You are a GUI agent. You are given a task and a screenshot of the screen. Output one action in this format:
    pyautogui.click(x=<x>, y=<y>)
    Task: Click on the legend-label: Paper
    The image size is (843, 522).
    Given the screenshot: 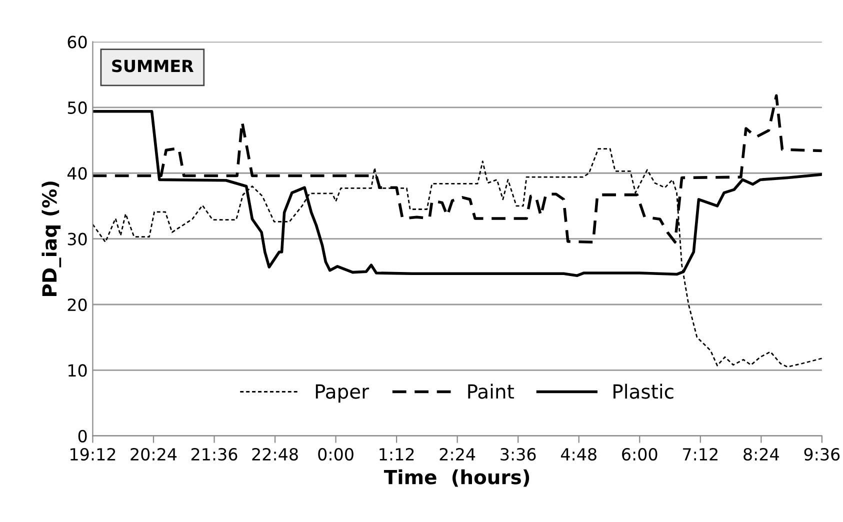 What is the action you would take?
    pyautogui.click(x=343, y=393)
    